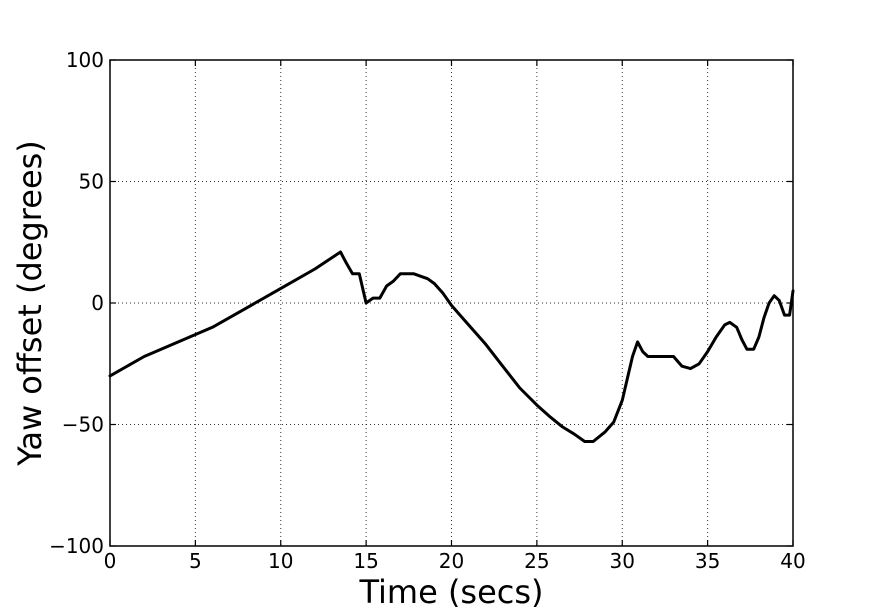 The width and height of the screenshot is (881, 608). Describe the element at coordinates (83, 425) in the screenshot. I see `y-tick-label: −50` at that location.